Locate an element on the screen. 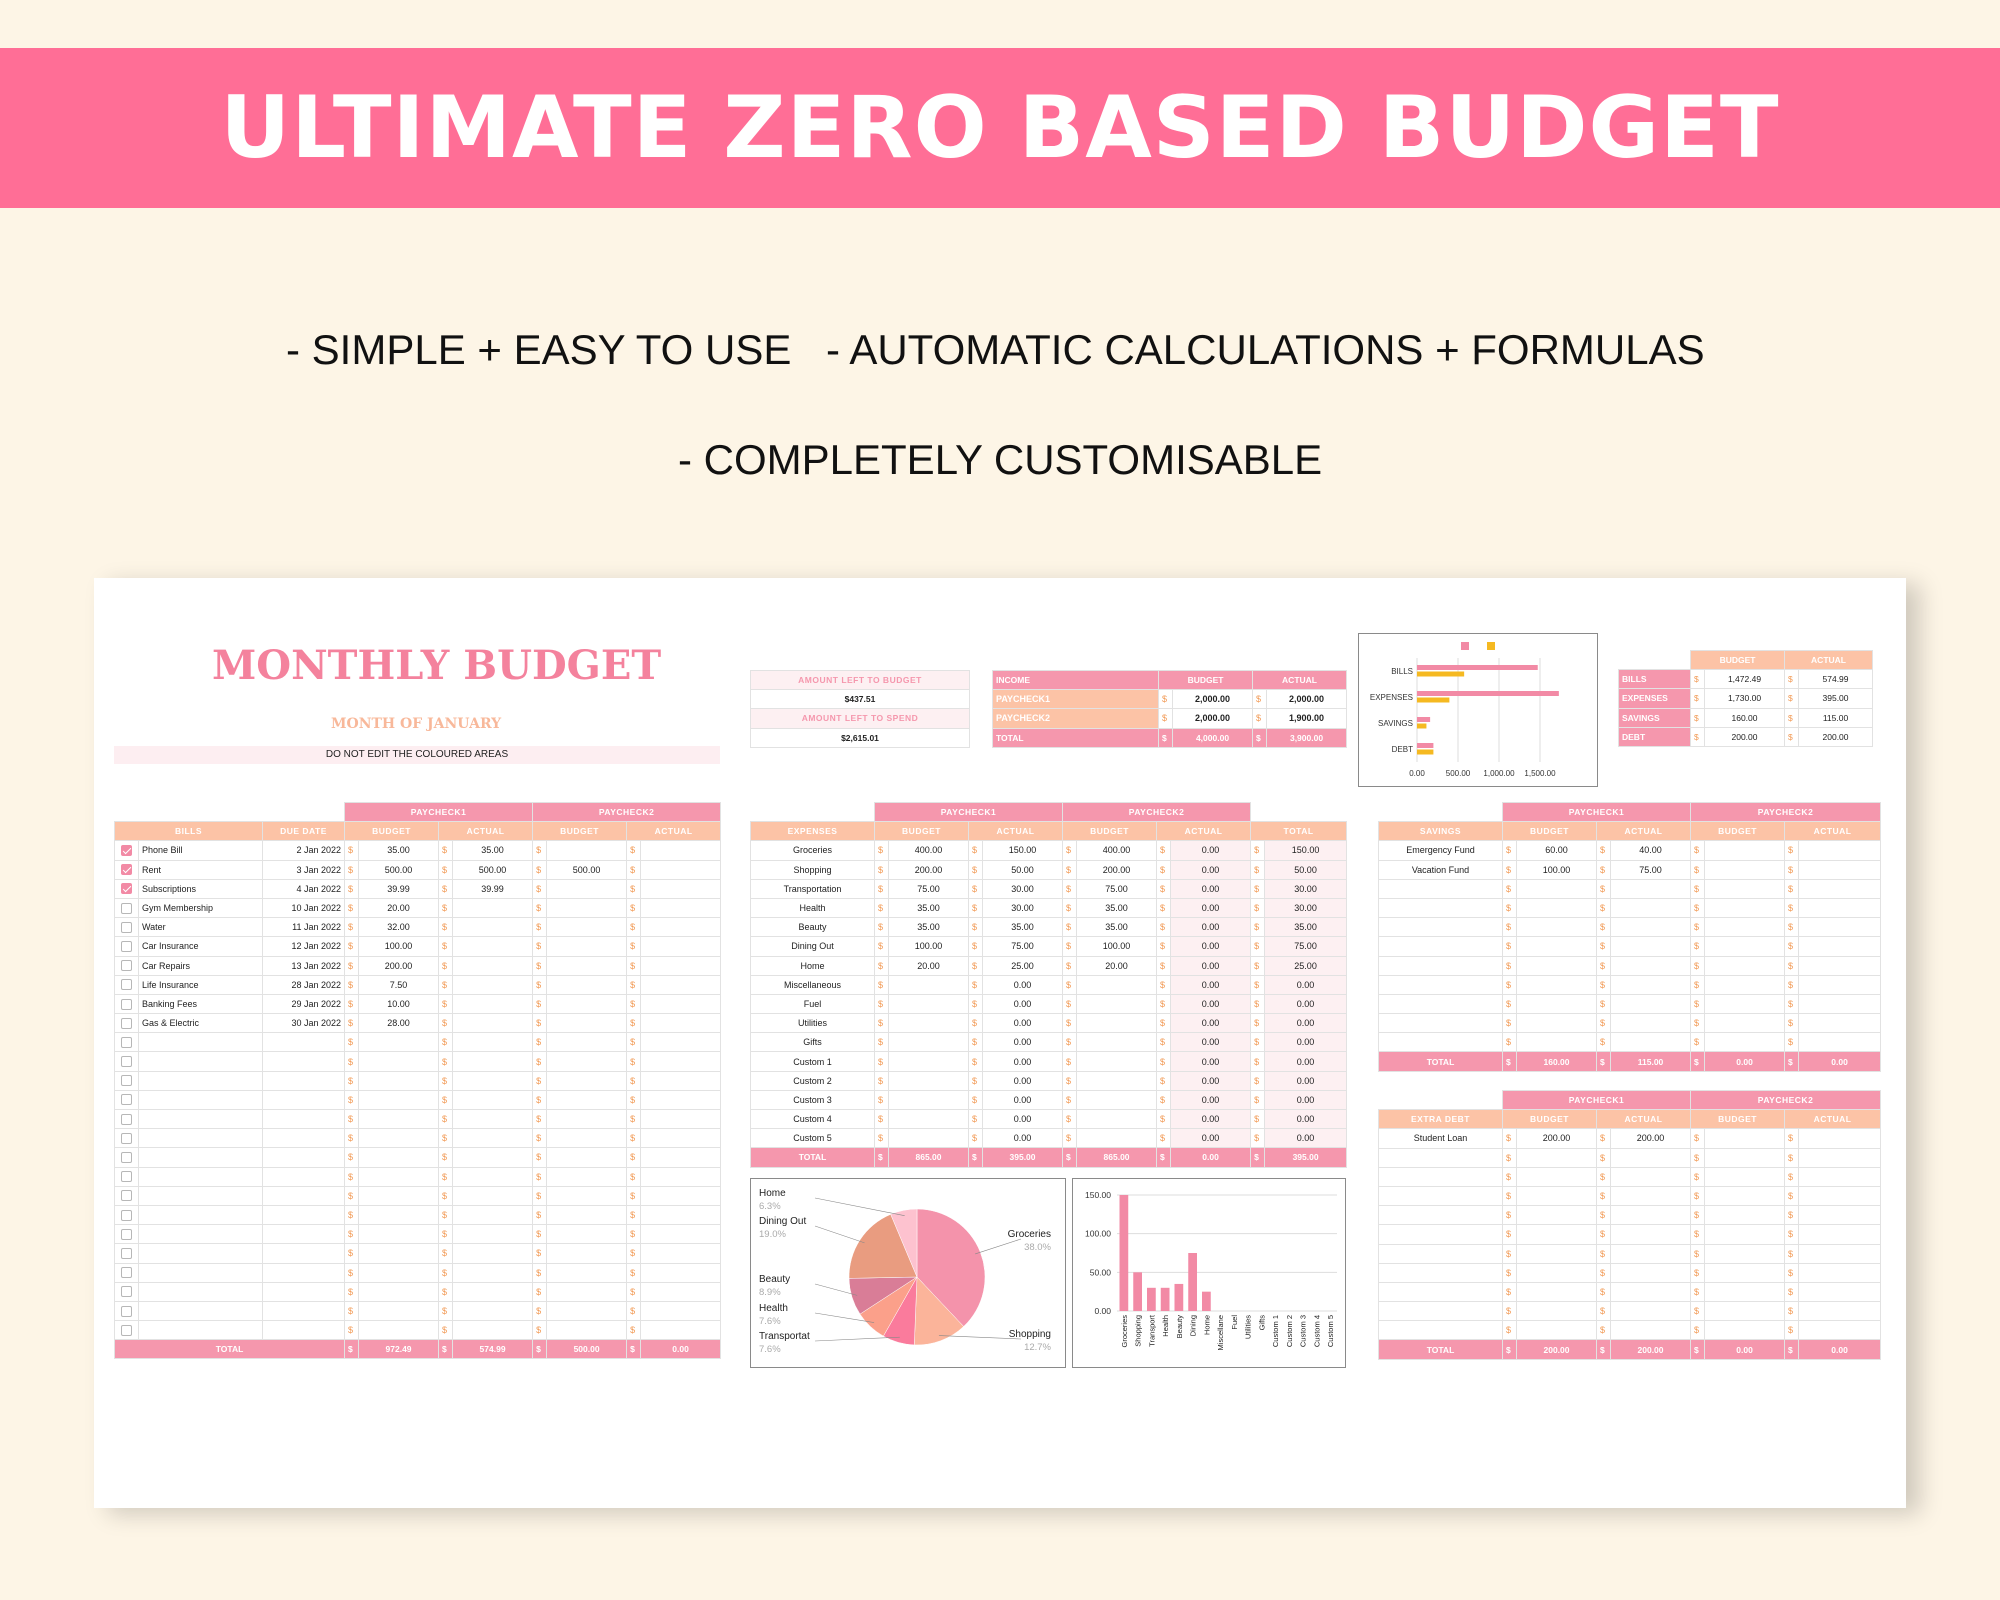 The height and width of the screenshot is (1600, 2000). bill-due-date: 28 Jan 2022 is located at coordinates (303, 984).